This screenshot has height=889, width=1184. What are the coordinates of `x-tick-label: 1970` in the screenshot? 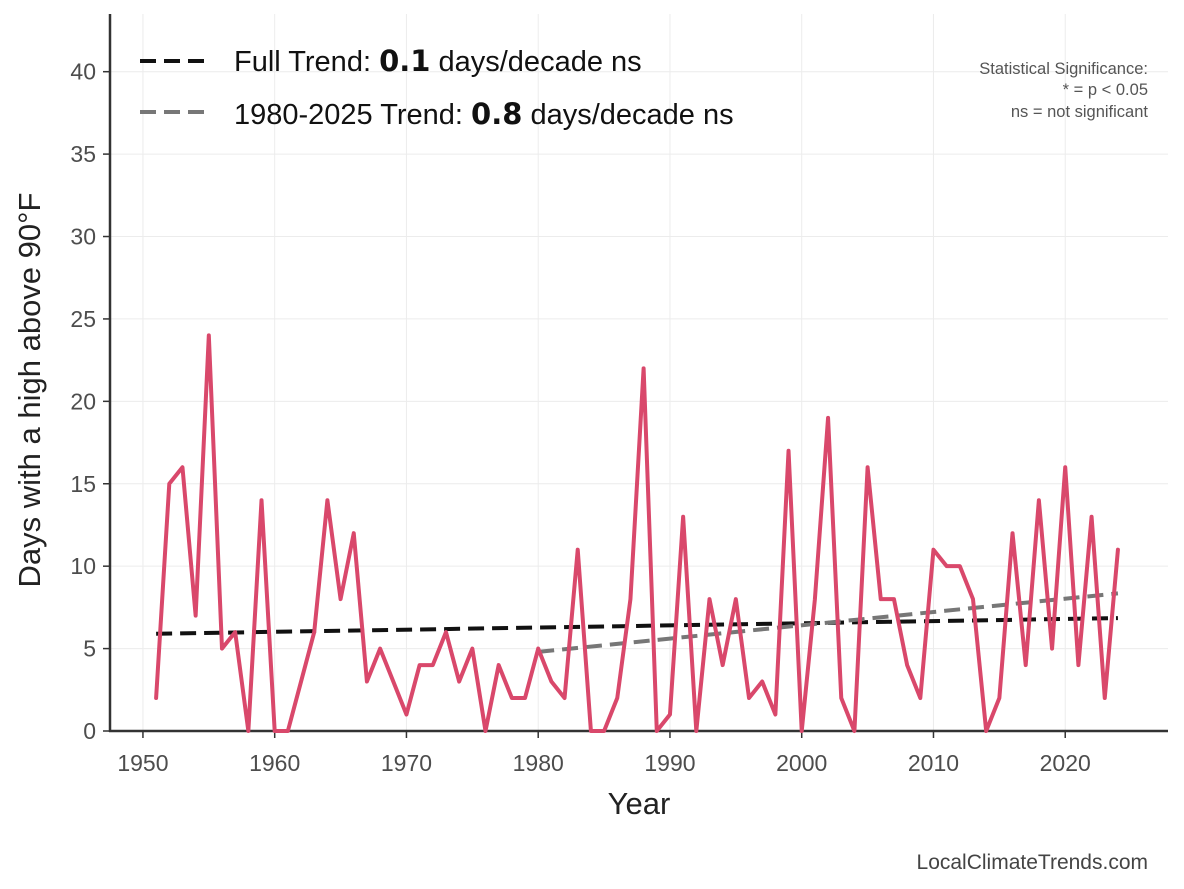 It's located at (406, 763).